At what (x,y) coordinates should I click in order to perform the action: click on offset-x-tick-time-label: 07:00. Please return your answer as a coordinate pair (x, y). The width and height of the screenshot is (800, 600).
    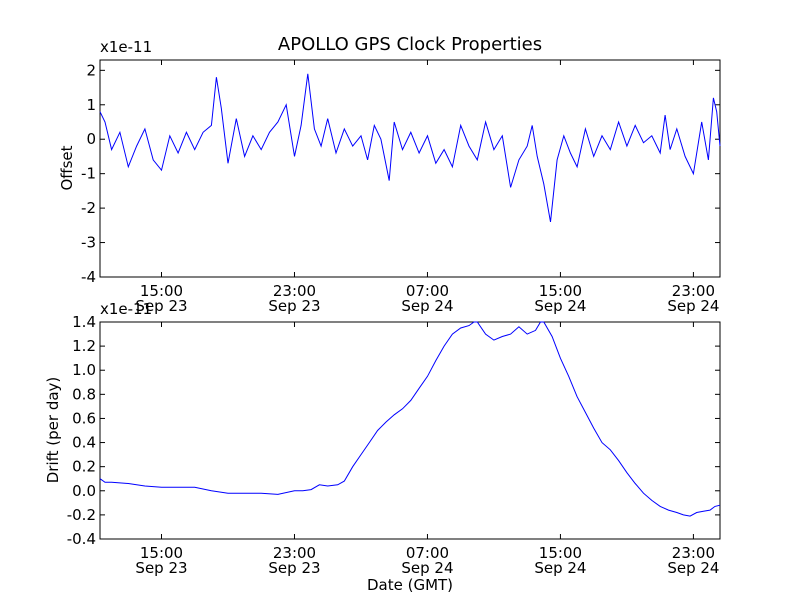
    Looking at the image, I should click on (427, 291).